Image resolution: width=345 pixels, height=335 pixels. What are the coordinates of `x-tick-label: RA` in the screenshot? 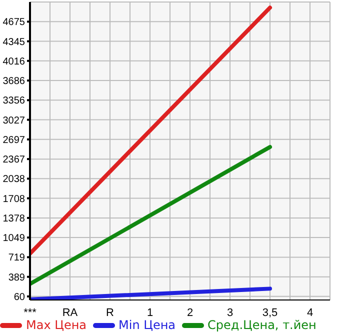 It's located at (70, 312).